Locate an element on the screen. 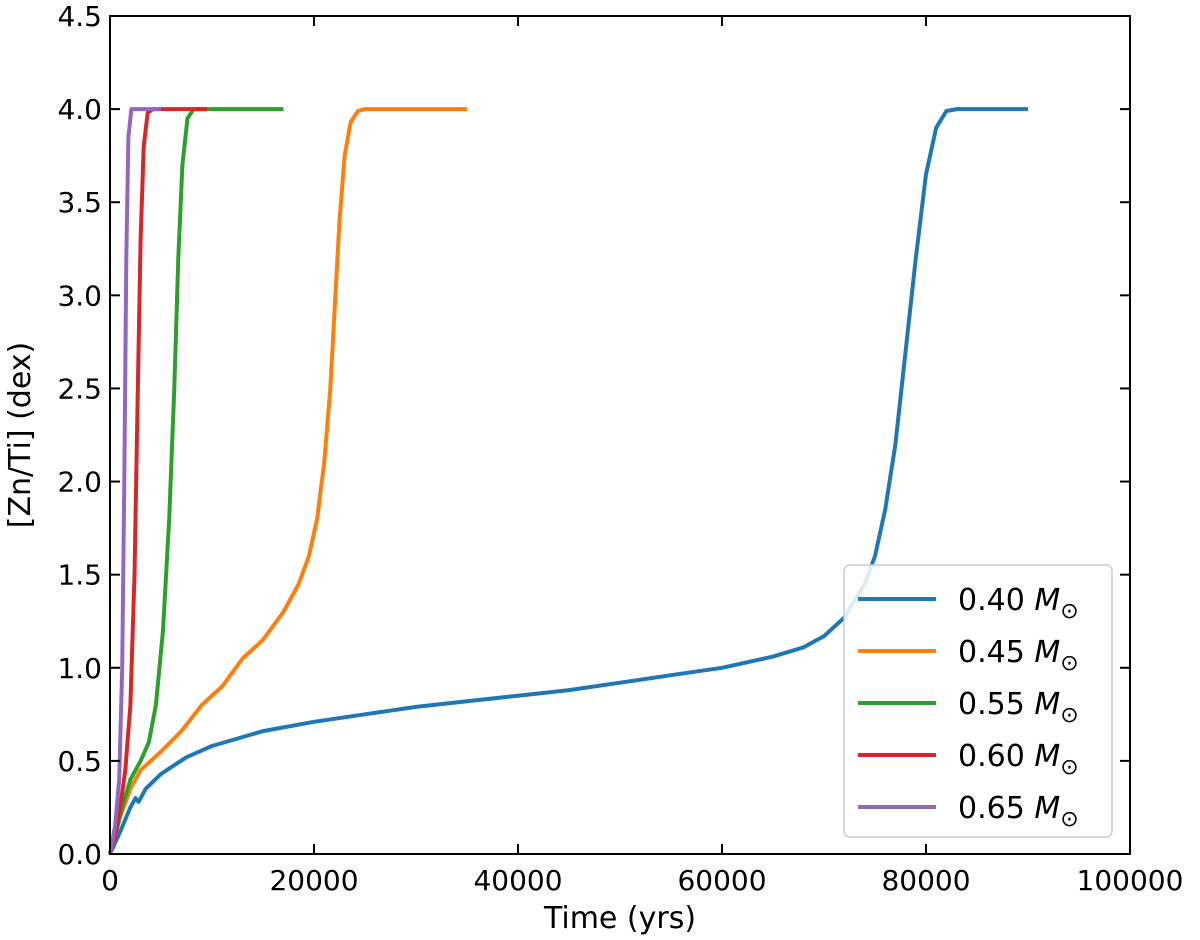 This screenshot has height=940, width=1200. legend-label-0: 0.40 M⊙ is located at coordinates (1018, 603).